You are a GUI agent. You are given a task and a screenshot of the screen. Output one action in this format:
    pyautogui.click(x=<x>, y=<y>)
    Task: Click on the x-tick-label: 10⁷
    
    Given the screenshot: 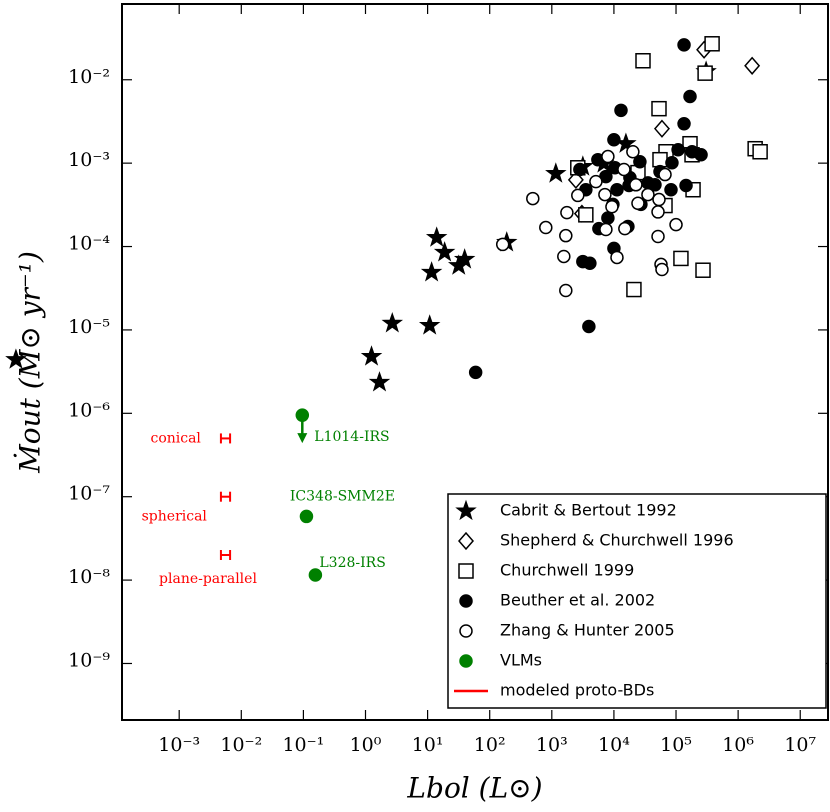 What is the action you would take?
    pyautogui.click(x=800, y=745)
    